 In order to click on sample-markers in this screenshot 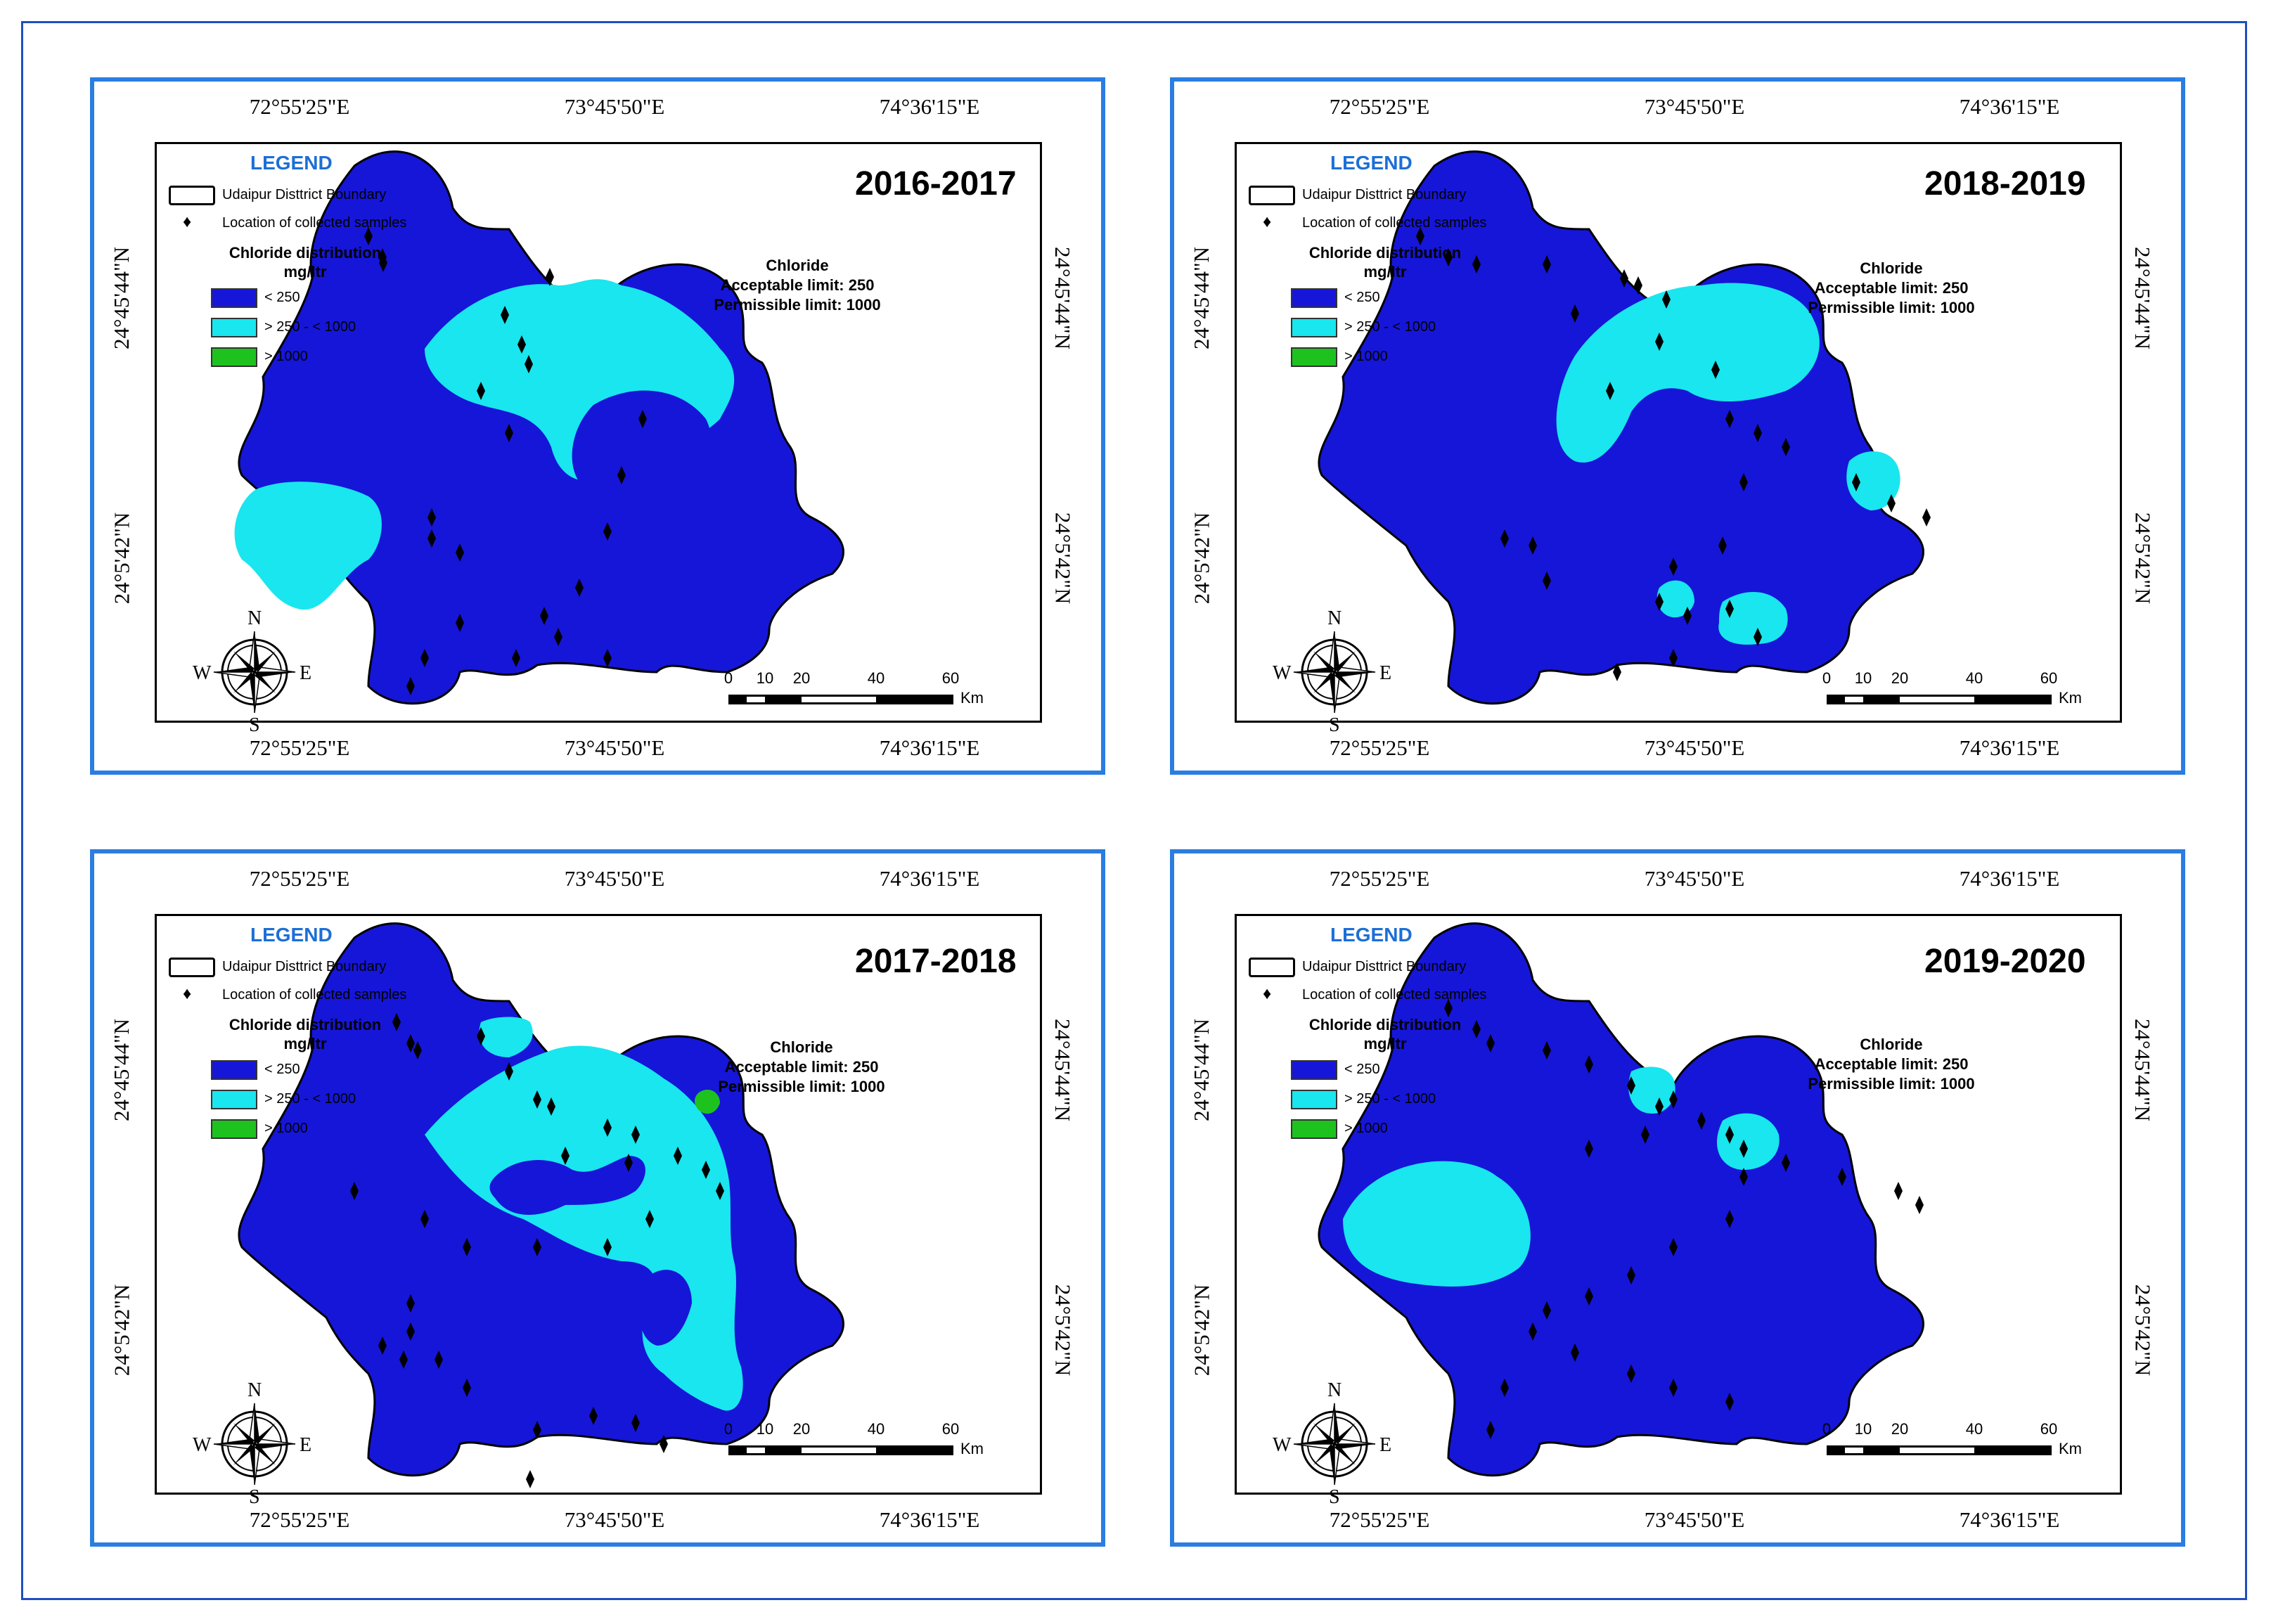, I will do `click(537, 1250)`.